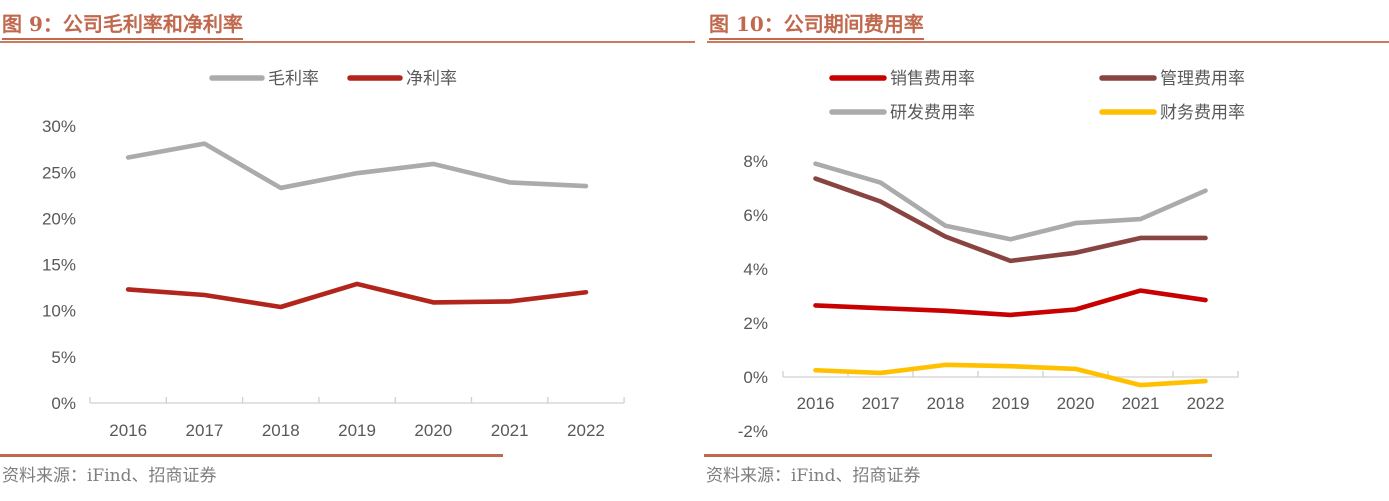 Image resolution: width=1389 pixels, height=501 pixels. I want to click on y-tick-label: 25%, so click(59, 172).